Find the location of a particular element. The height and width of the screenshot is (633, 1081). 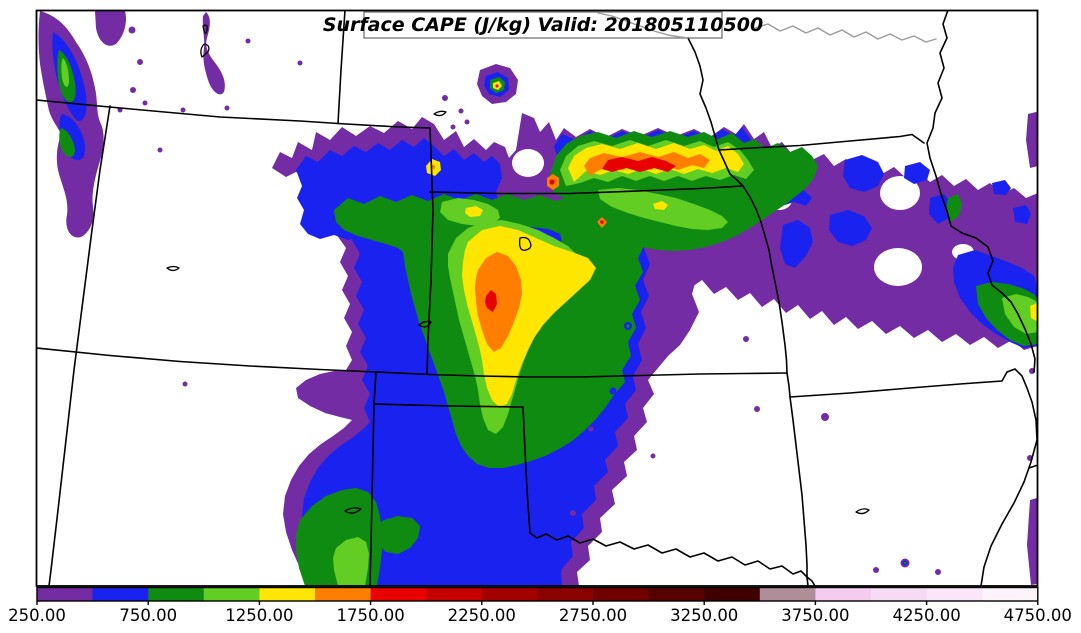

border-103W-newmexico-texas is located at coordinates (373, 478).